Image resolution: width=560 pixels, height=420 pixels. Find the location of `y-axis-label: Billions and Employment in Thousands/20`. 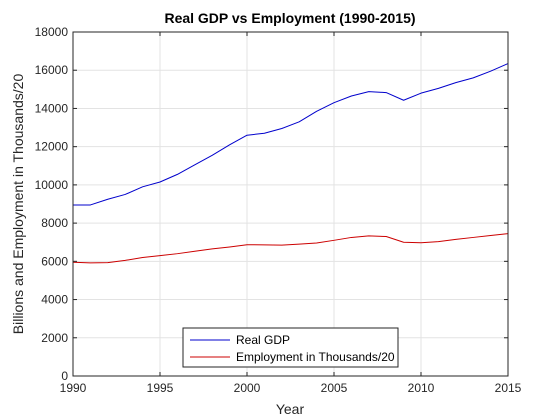

y-axis-label: Billions and Employment in Thousands/20 is located at coordinates (18, 204).